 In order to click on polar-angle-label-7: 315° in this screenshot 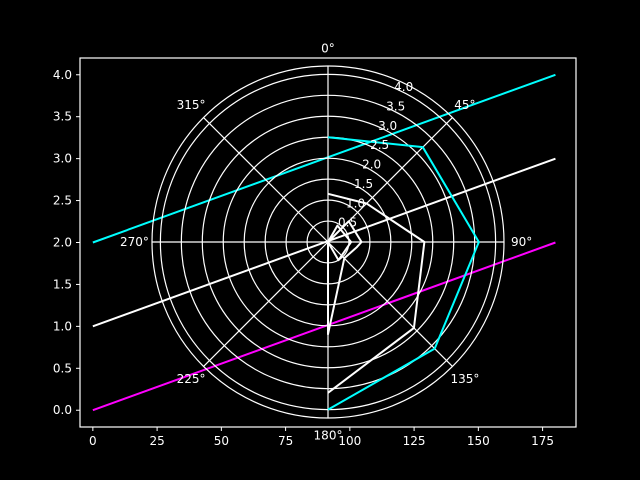, I will do `click(191, 105)`.